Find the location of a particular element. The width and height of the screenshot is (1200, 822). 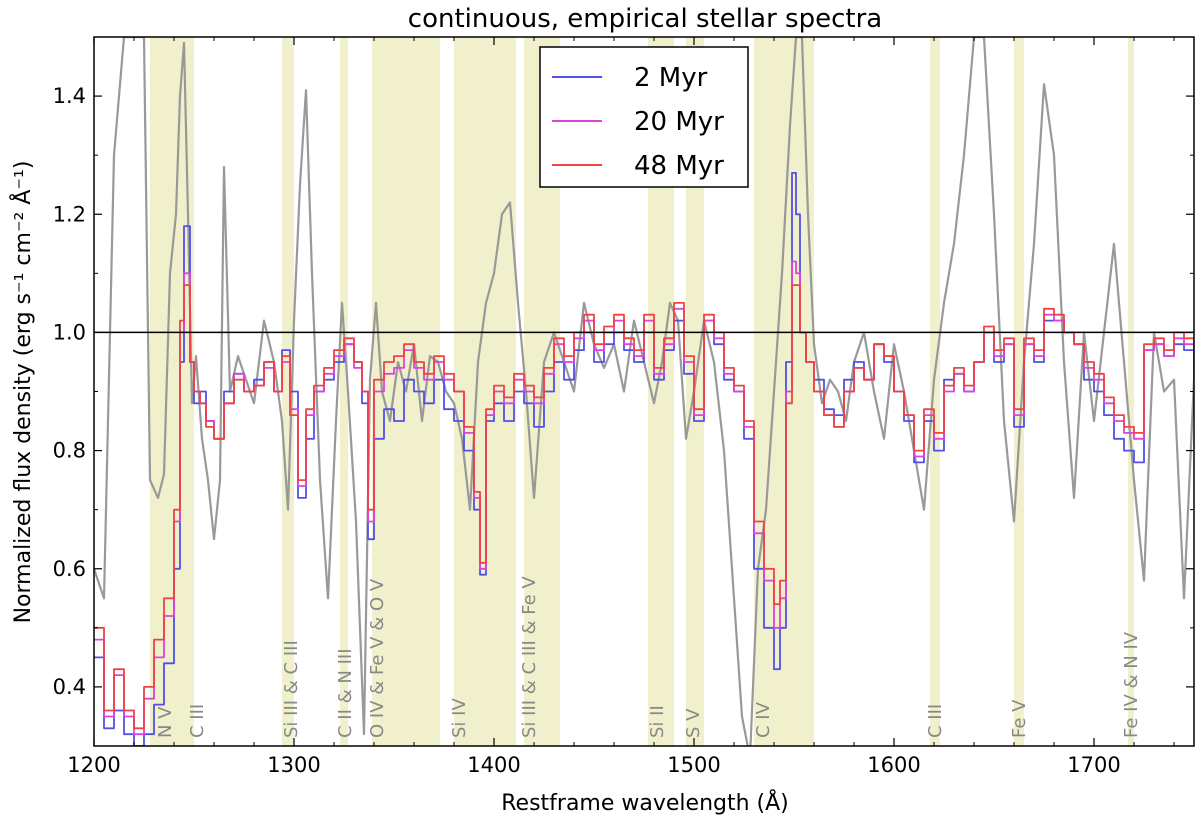

y-tick-label: 1.2 is located at coordinates (69, 214).